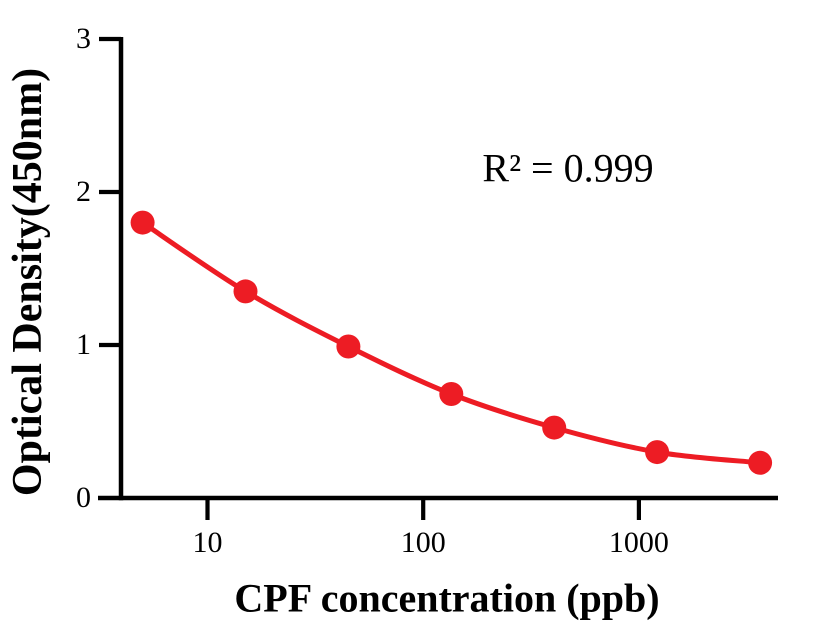 This screenshot has width=816, height=640. I want to click on y-tick-label: 0, so click(83, 497).